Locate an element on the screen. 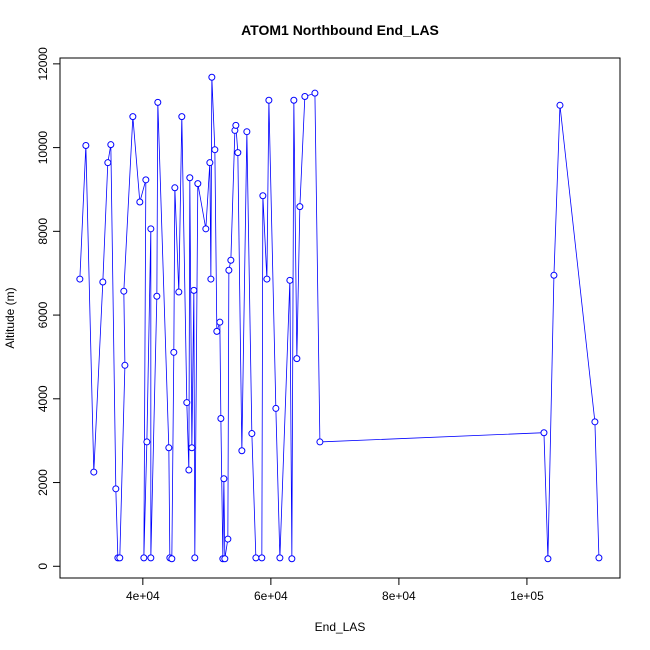 This screenshot has height=650, width=650. y-axis-label: Altitude (m) is located at coordinates (10, 317).